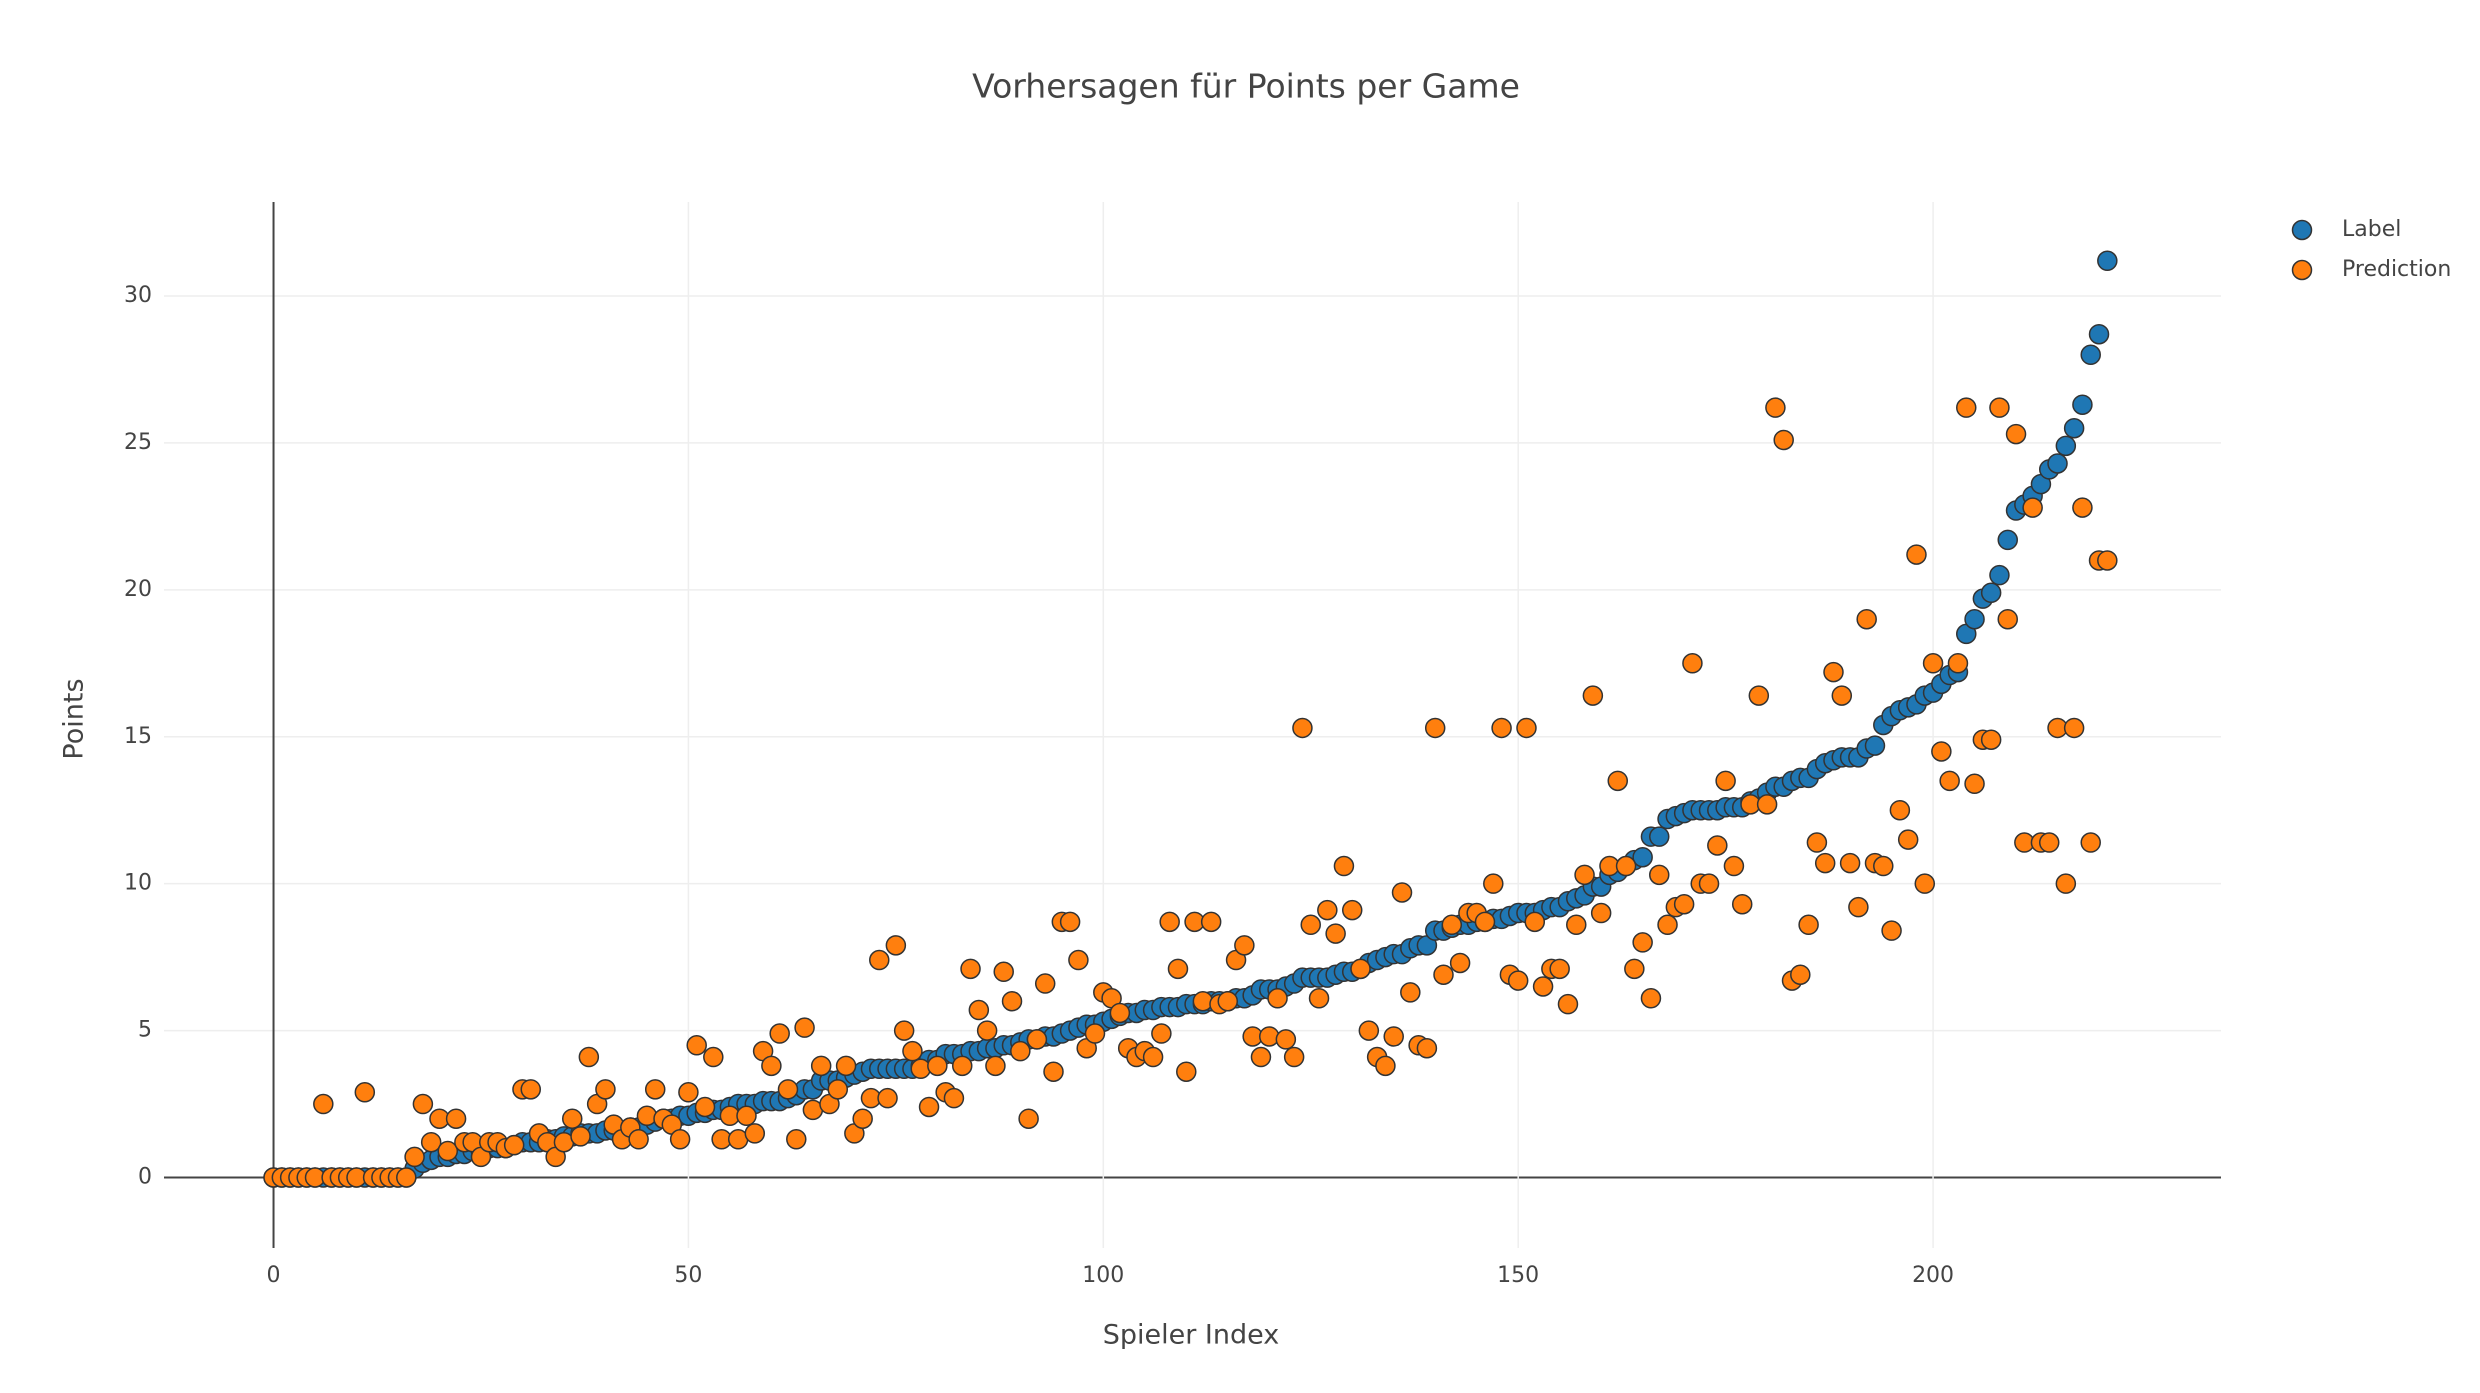 The height and width of the screenshot is (1393, 2480). I want to click on y-tick-label: 10, so click(138, 883).